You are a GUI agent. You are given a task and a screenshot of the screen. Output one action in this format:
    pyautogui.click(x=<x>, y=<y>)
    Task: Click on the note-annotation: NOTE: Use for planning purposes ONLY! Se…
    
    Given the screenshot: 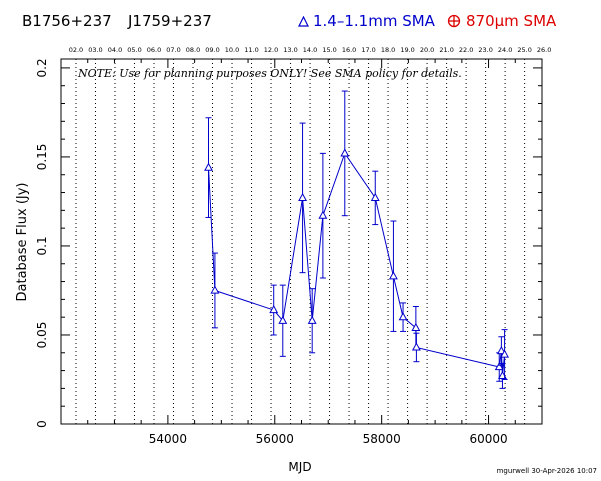 What is the action you would take?
    pyautogui.click(x=269, y=73)
    